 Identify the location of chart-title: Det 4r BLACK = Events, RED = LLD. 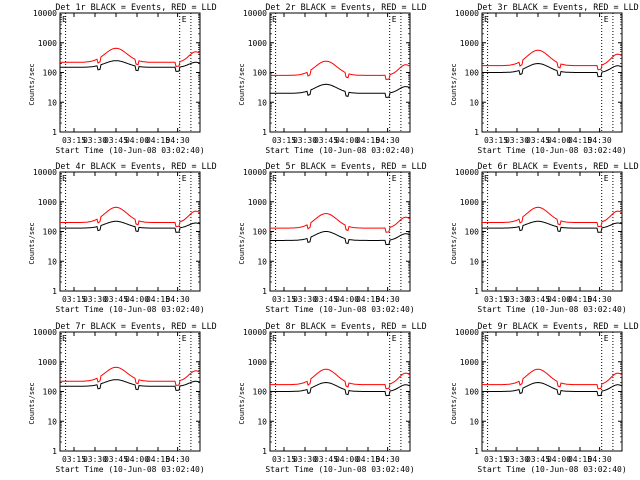
(135, 166).